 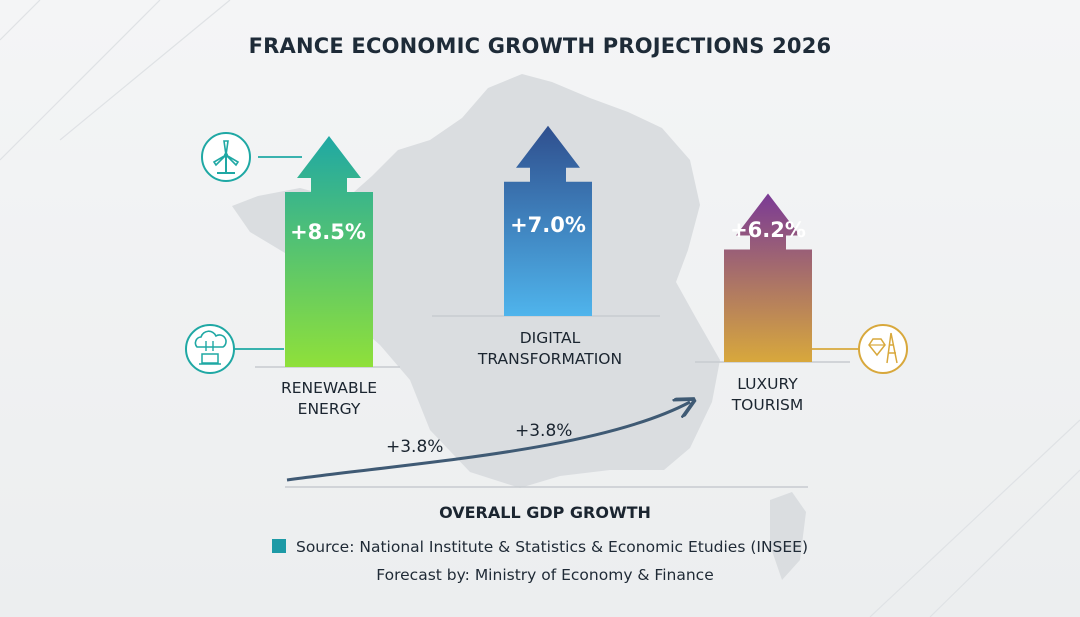 What do you see at coordinates (767, 384) in the screenshot?
I see `category-line: LUXURY` at bounding box center [767, 384].